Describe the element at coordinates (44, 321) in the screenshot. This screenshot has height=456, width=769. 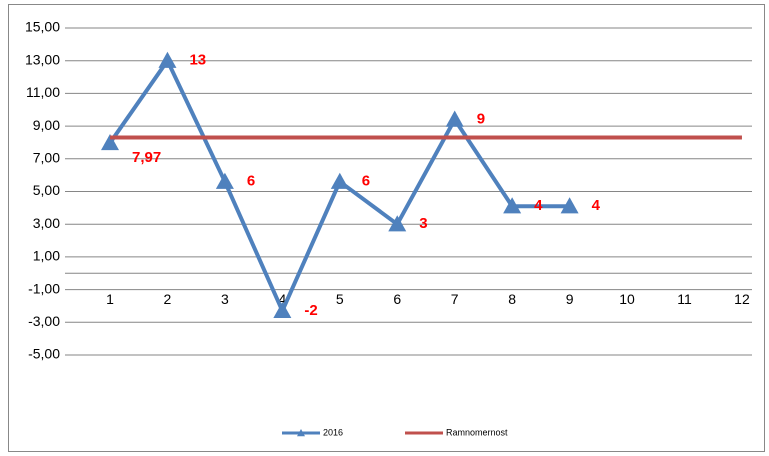
I see `y-tick-label: -3,00` at that location.